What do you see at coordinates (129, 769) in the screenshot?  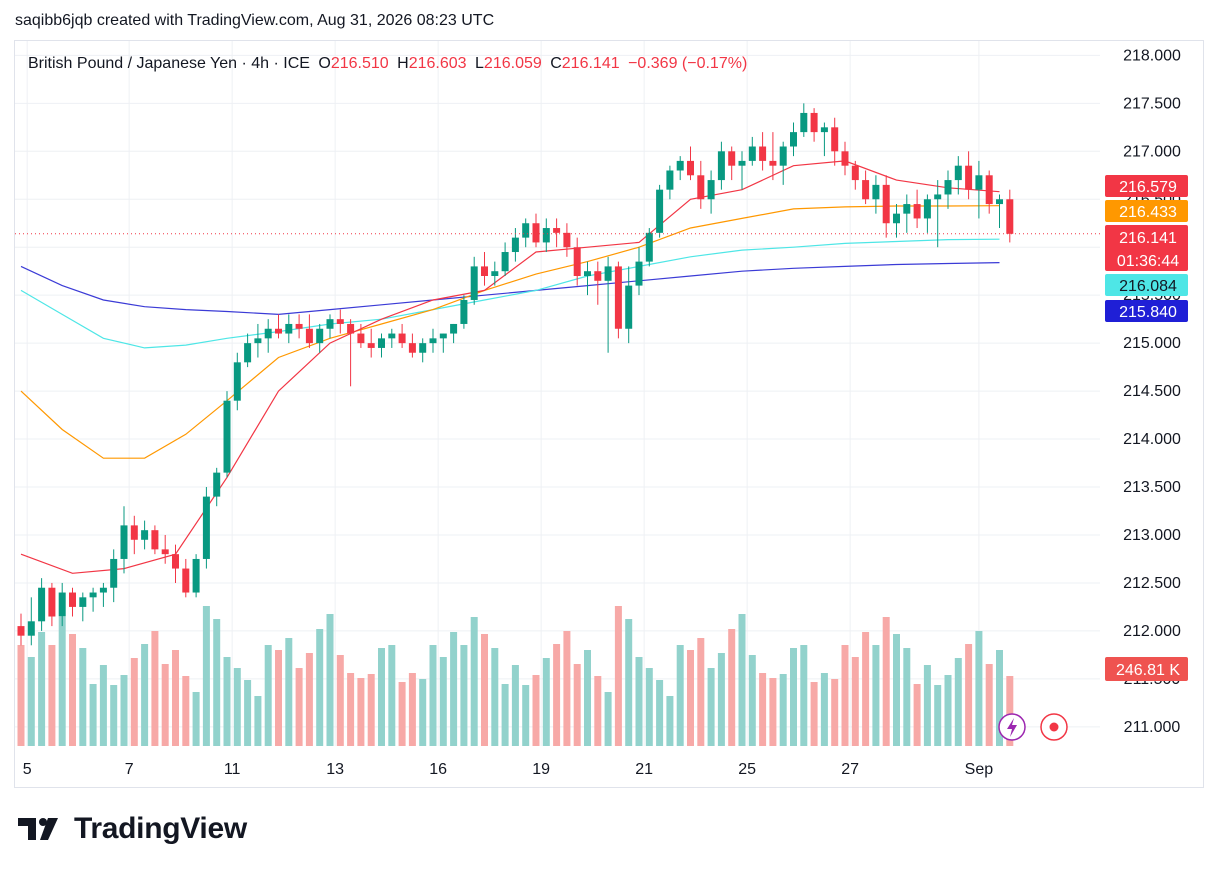 I see `x-tick-label: 7` at bounding box center [129, 769].